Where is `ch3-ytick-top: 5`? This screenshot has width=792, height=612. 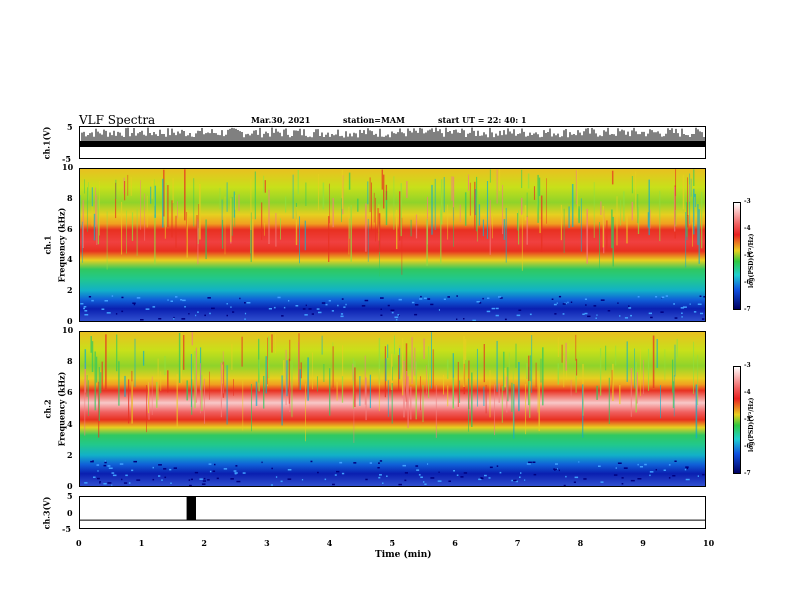
ch3-ytick-top: 5 is located at coordinates (70, 496).